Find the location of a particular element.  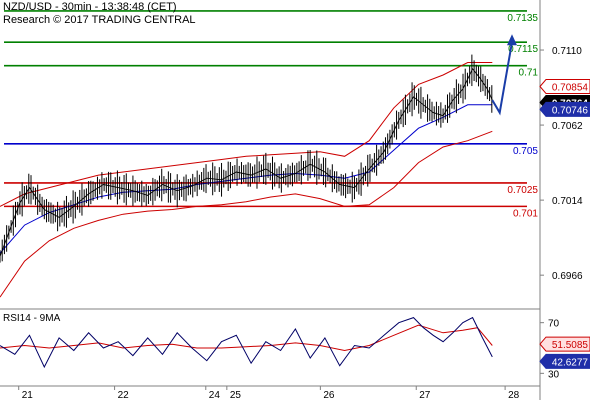

level-label-5: 0.701 is located at coordinates (525, 213).